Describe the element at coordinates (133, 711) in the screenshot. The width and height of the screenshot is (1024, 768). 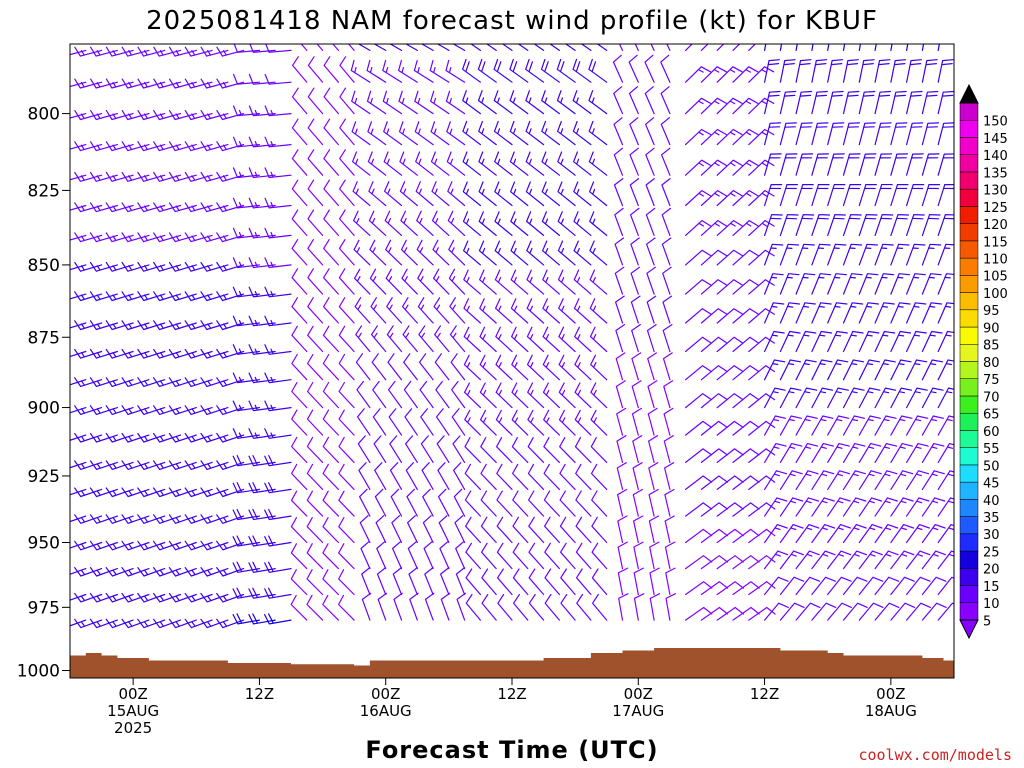
I see `x-tick-label: 15AUG` at that location.